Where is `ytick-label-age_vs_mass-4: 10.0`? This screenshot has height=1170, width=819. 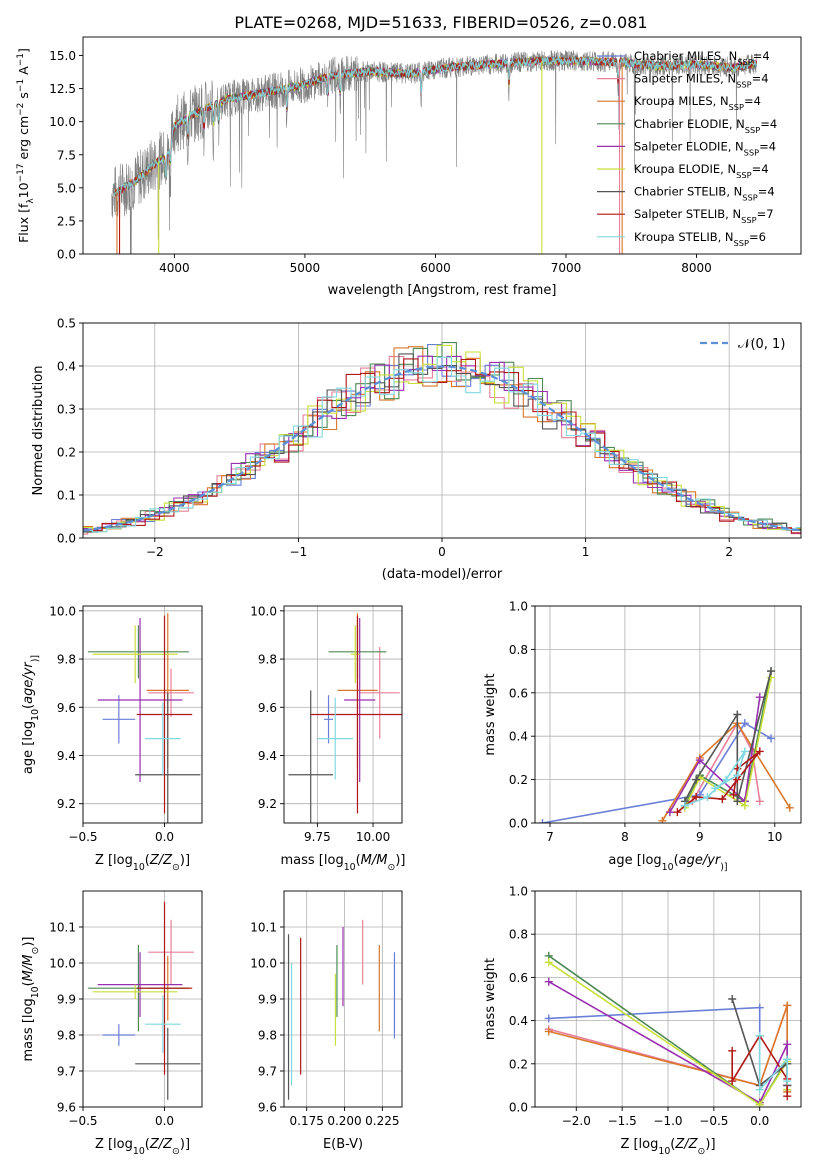
ytick-label-age_vs_mass-4: 10.0 is located at coordinates (263, 611).